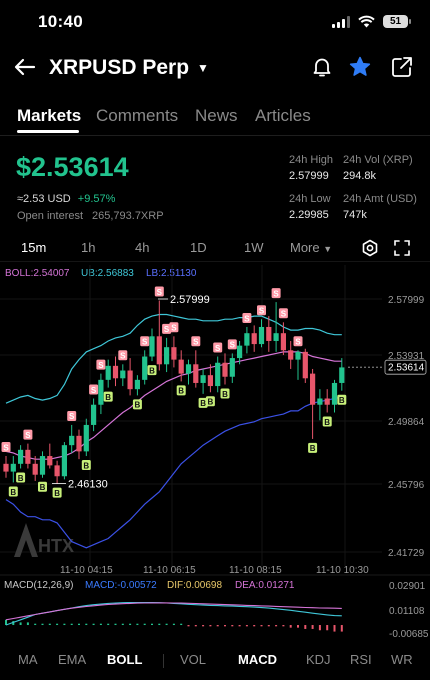 The image size is (430, 680). I want to click on fullscreen-icon, so click(402, 248).